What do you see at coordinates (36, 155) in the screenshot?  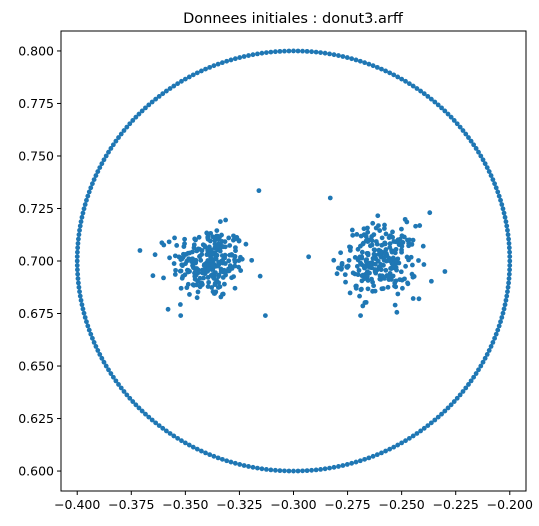 I see `y-tick-label: 0.750` at bounding box center [36, 155].